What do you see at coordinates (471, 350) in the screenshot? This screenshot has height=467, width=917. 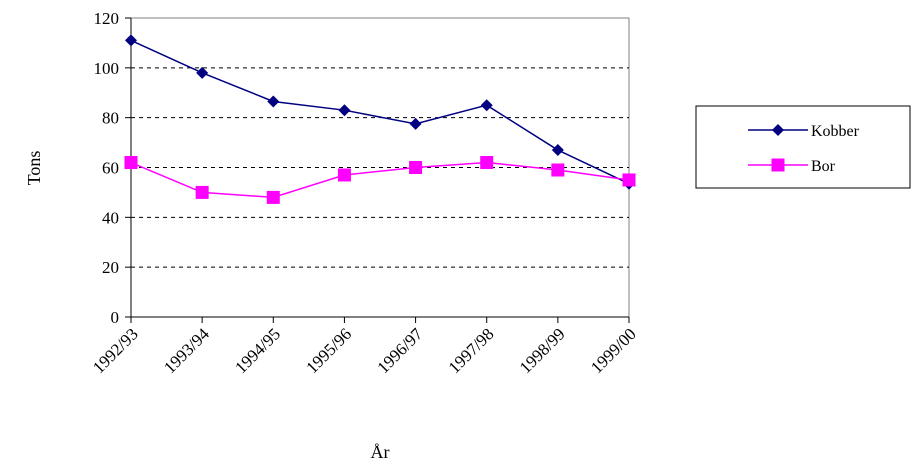 I see `x-tick-label: 1997/98` at bounding box center [471, 350].